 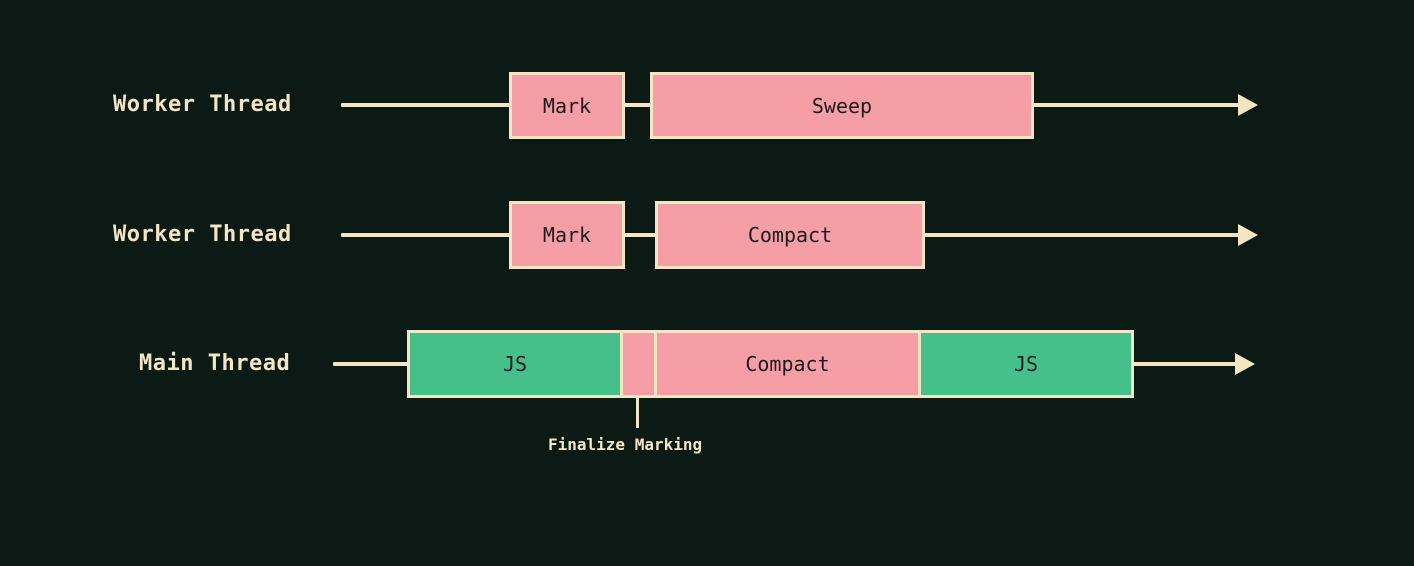 What do you see at coordinates (202, 234) in the screenshot?
I see `row-2-label: Worker Thread` at bounding box center [202, 234].